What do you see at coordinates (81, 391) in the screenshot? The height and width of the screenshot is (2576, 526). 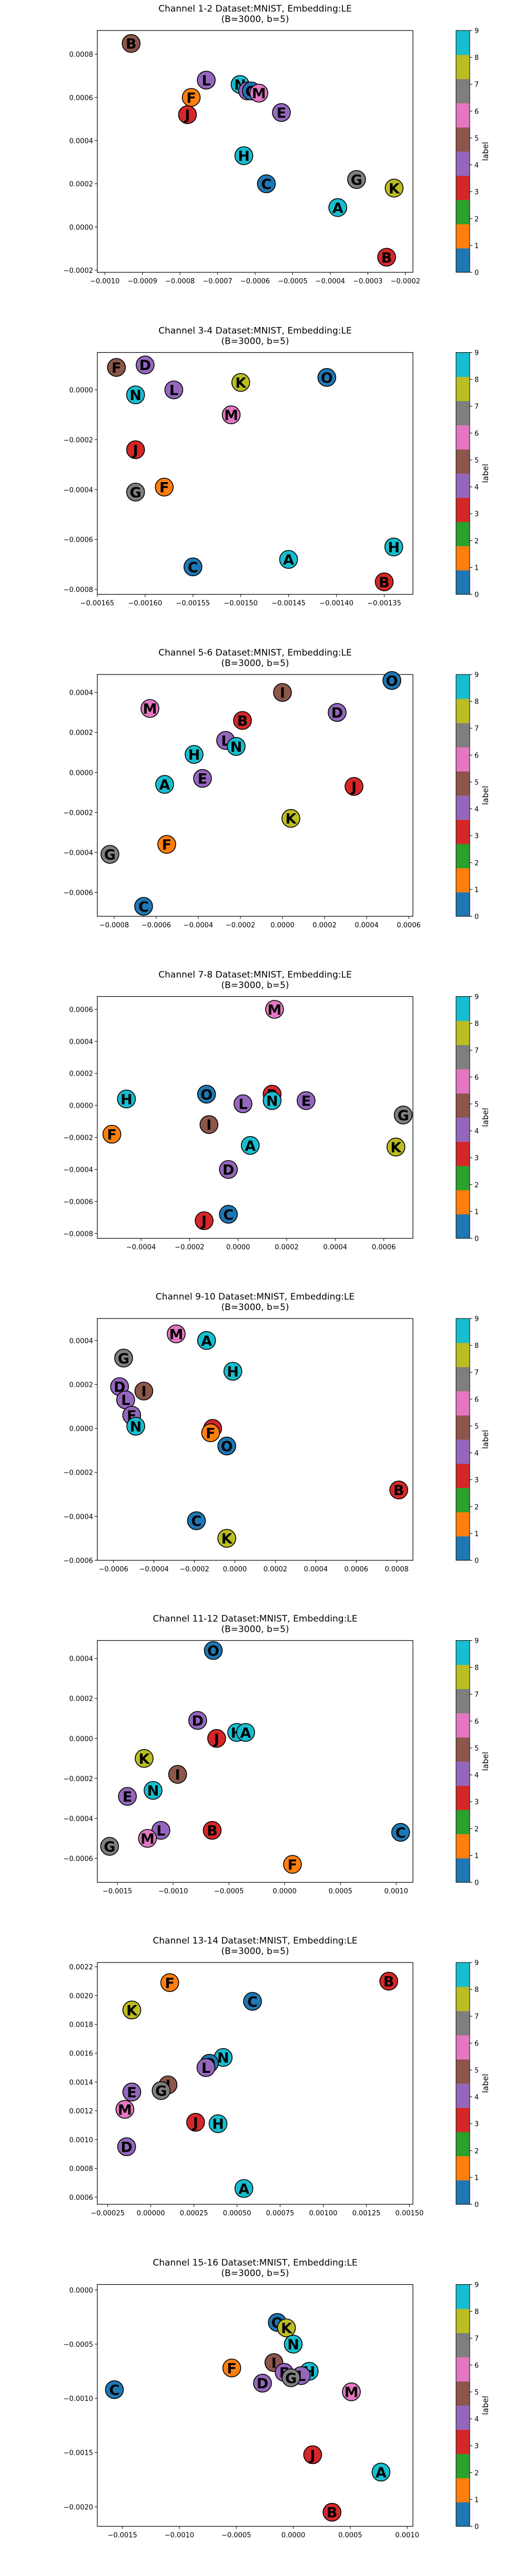 I see `y-tick-label: 0.0000` at bounding box center [81, 391].